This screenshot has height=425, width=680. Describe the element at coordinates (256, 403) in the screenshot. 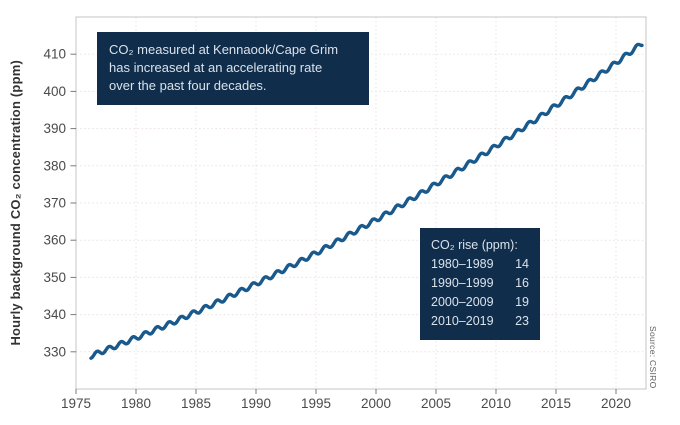

I see `x-tick-label: 1990` at that location.